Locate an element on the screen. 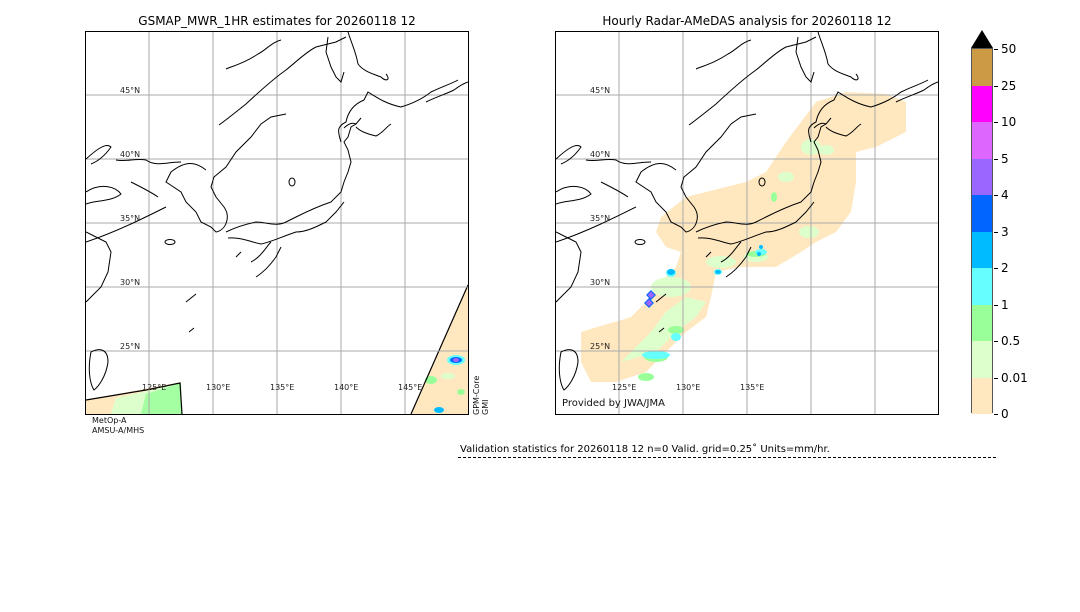 The width and height of the screenshot is (1080, 612). svg-text: 140°E is located at coordinates (346, 387).